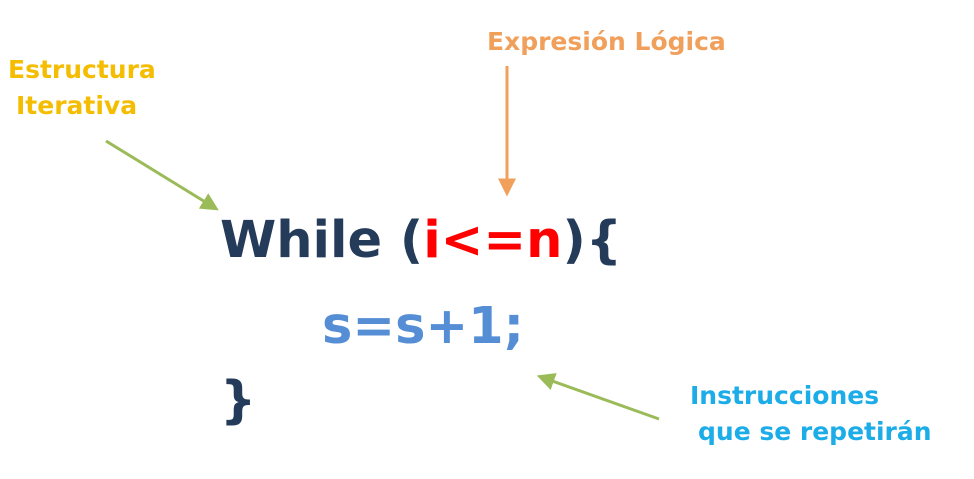  I want to click on structure-label-line-1: Estructura, so click(82, 69).